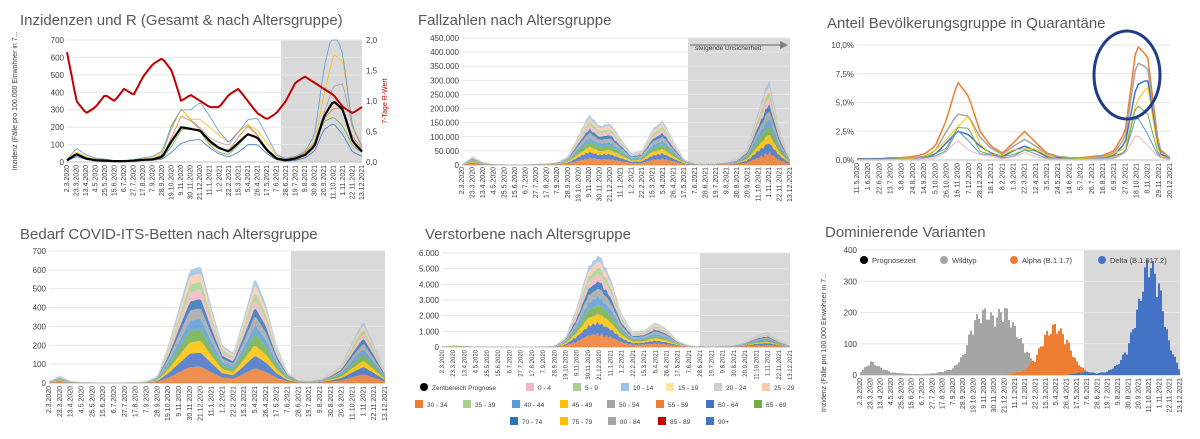  What do you see at coordinates (991, 178) in the screenshot?
I see `x-tick-label: 18.1.2021` at bounding box center [991, 178].